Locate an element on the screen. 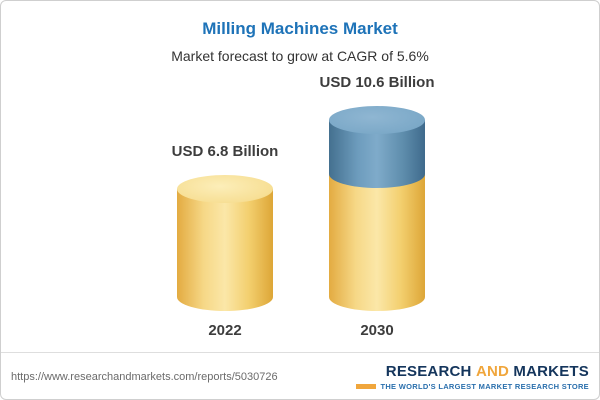  footer-divider is located at coordinates (300, 352).